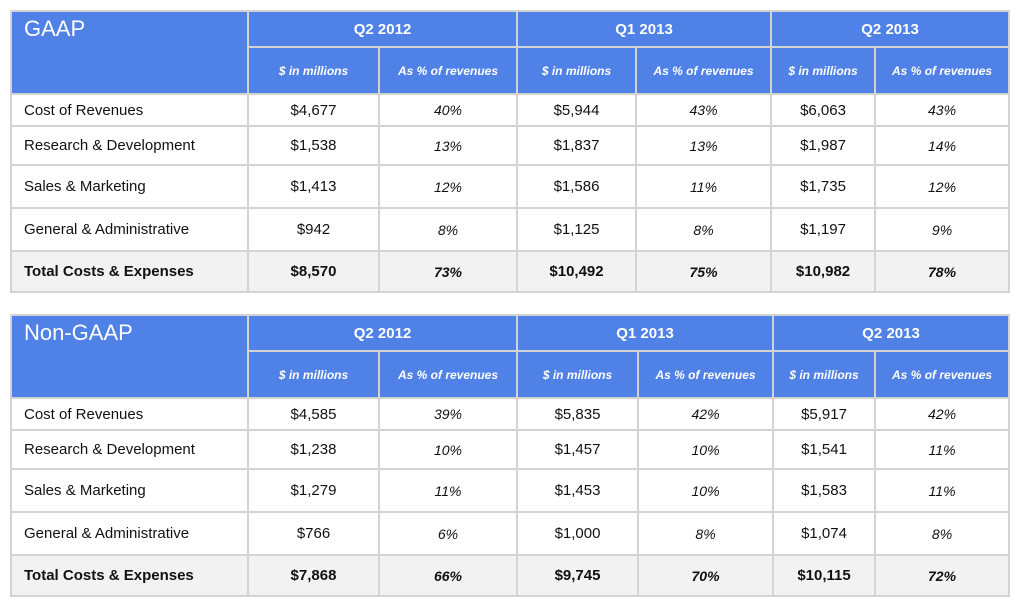 The width and height of the screenshot is (1020, 614). What do you see at coordinates (704, 271) in the screenshot?
I see `percent-cell: 75%` at bounding box center [704, 271].